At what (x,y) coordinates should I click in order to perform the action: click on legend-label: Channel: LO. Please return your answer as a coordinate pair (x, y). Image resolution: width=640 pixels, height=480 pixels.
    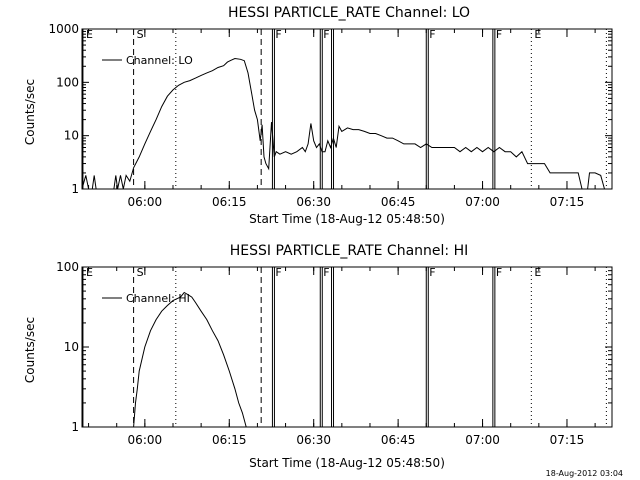
    Looking at the image, I should click on (159, 60).